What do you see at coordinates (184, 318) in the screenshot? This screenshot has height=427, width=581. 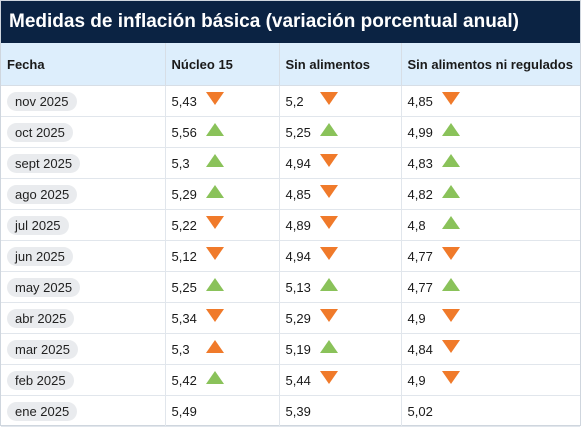 I see `nucleo-15-value: 5,34` at bounding box center [184, 318].